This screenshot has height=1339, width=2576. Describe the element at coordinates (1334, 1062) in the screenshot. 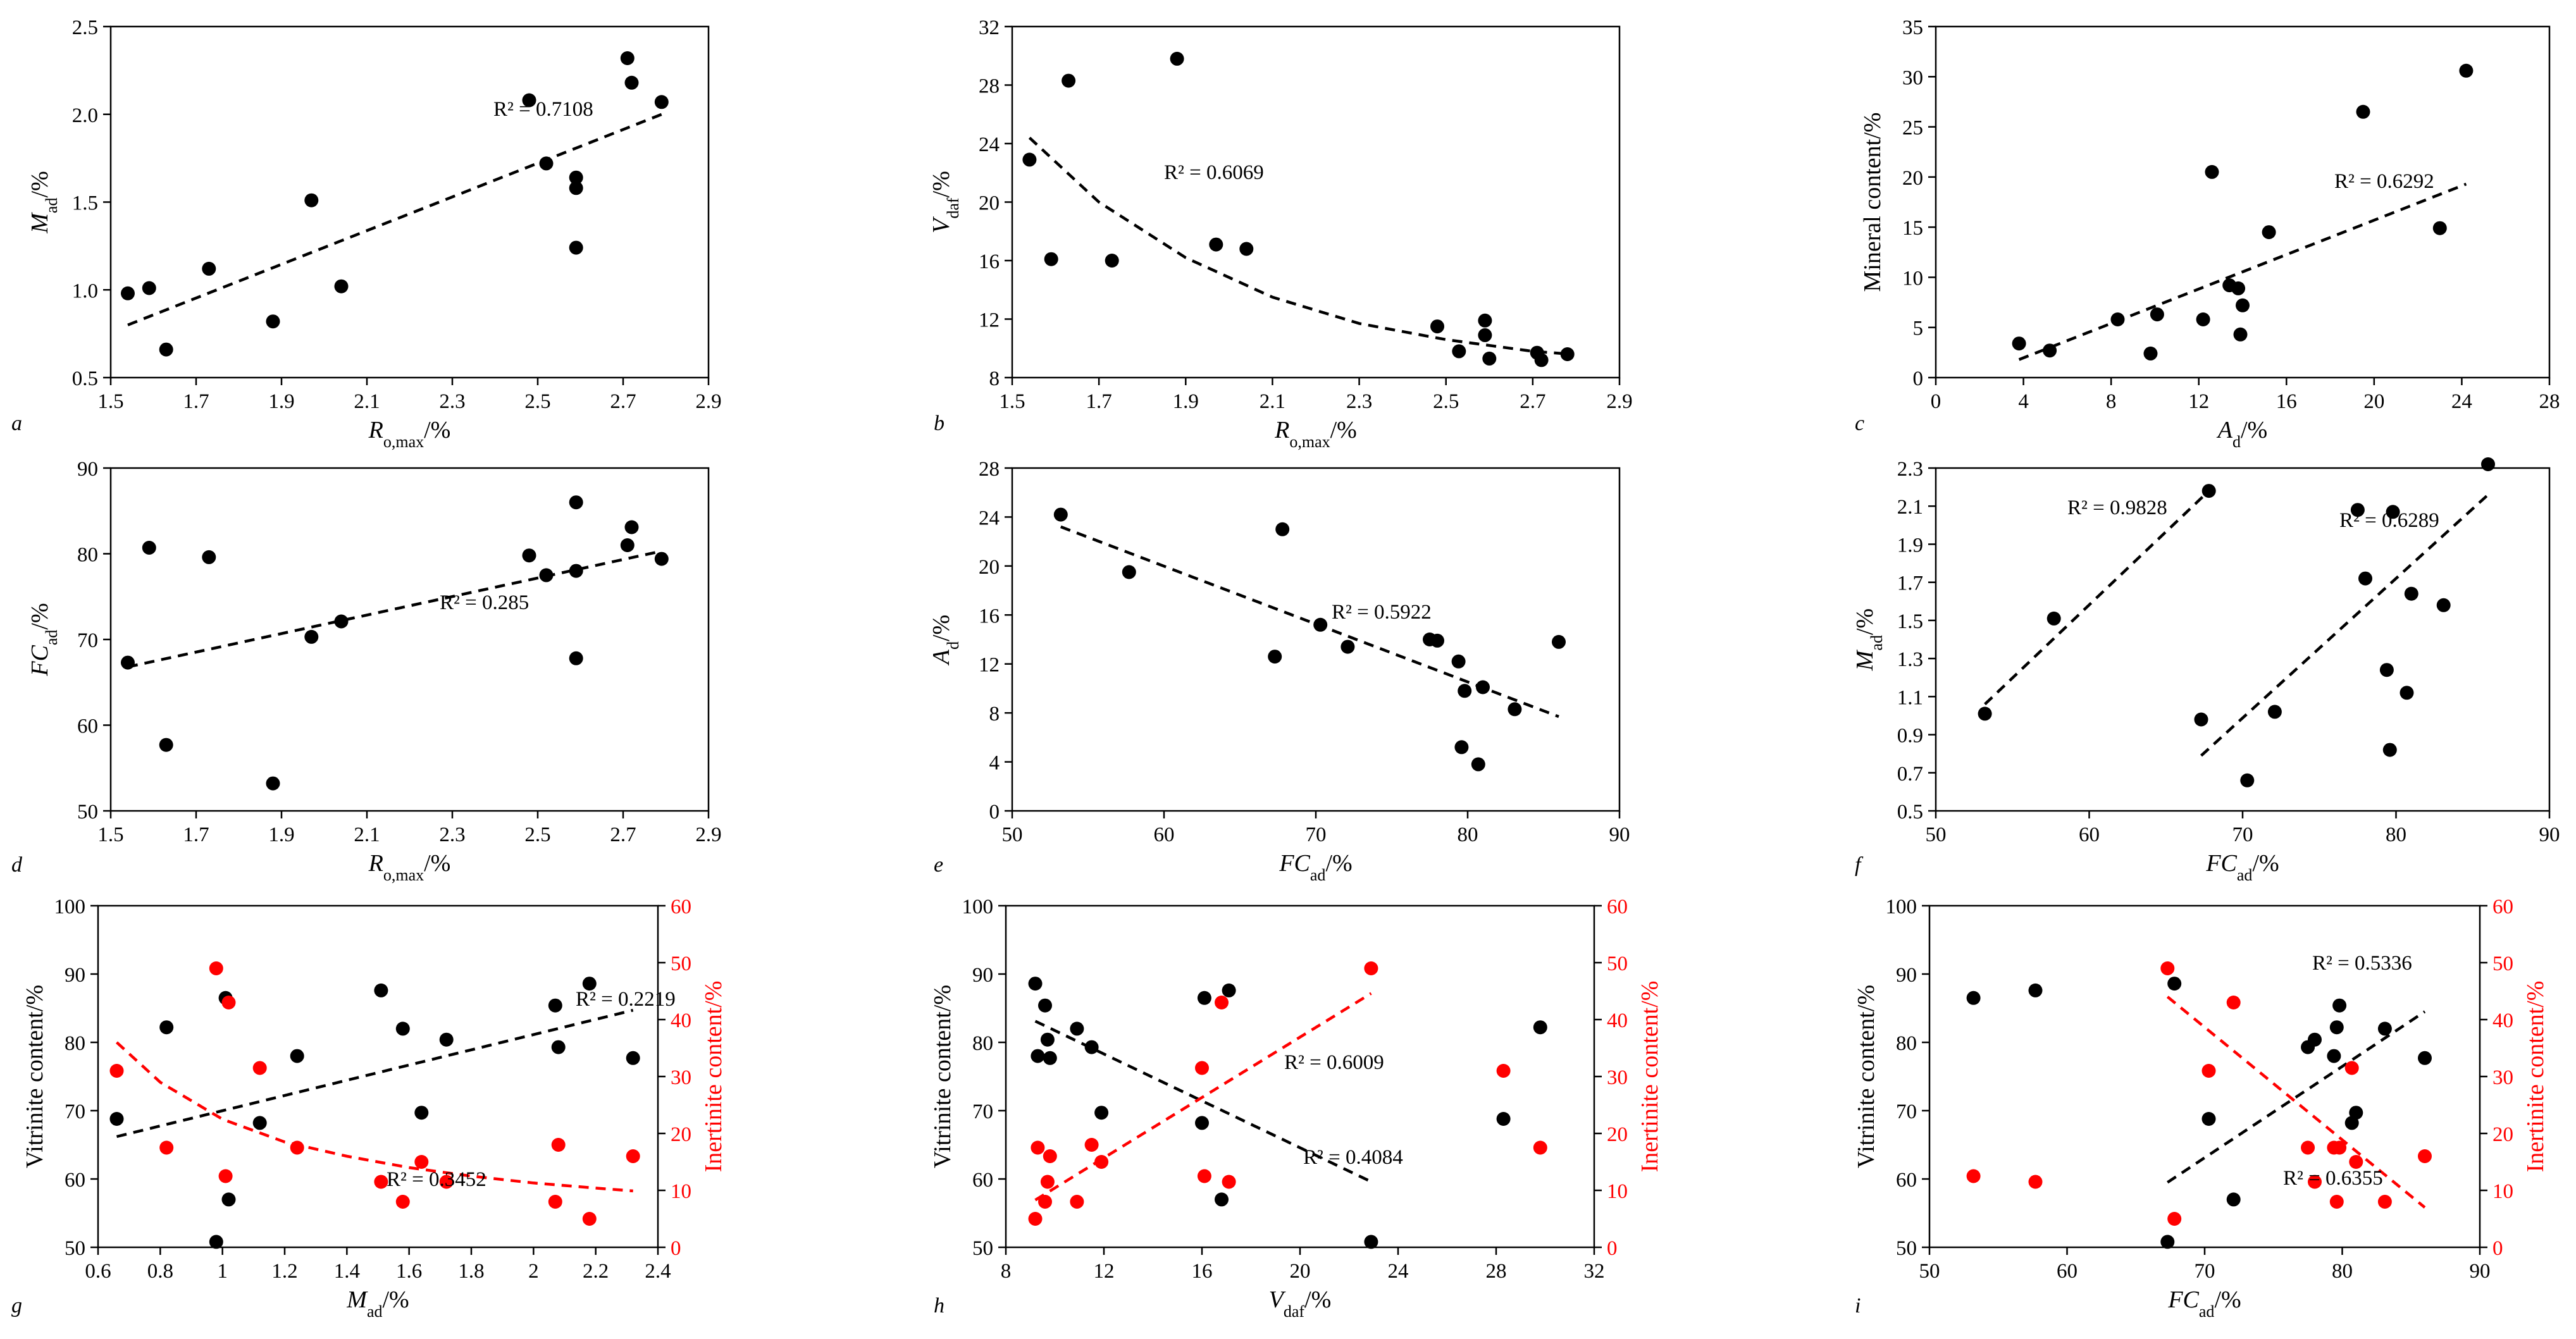

I see `r-squared-label: R² = 0.6009` at that location.